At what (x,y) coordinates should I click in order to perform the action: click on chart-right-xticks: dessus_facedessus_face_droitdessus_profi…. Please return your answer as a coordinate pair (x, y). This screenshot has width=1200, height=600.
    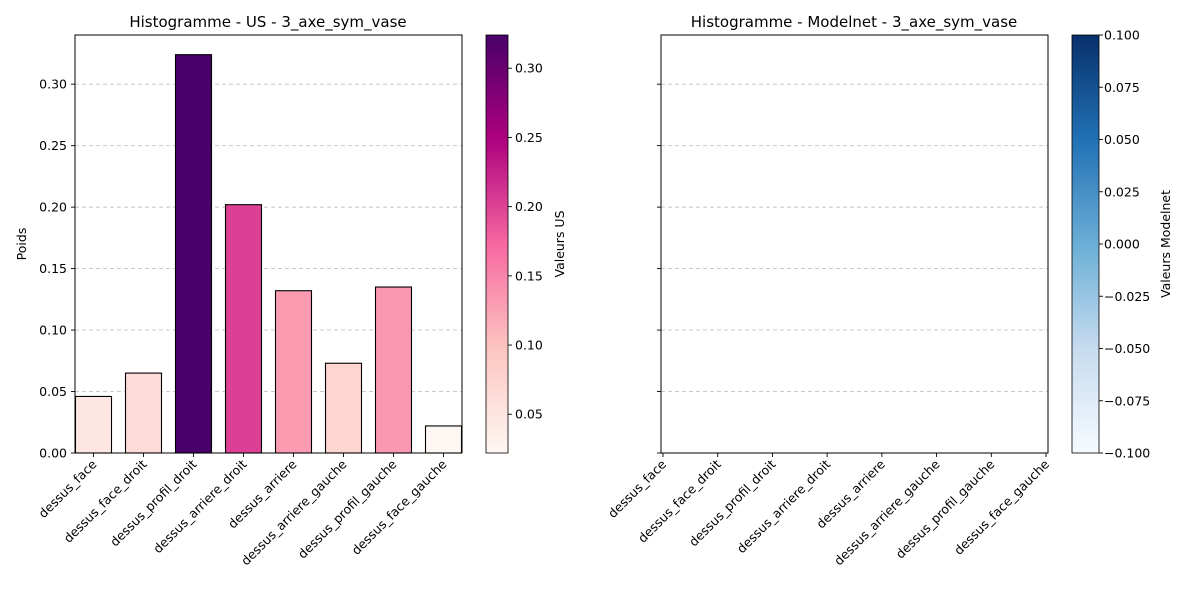
    Looking at the image, I should click on (828, 510).